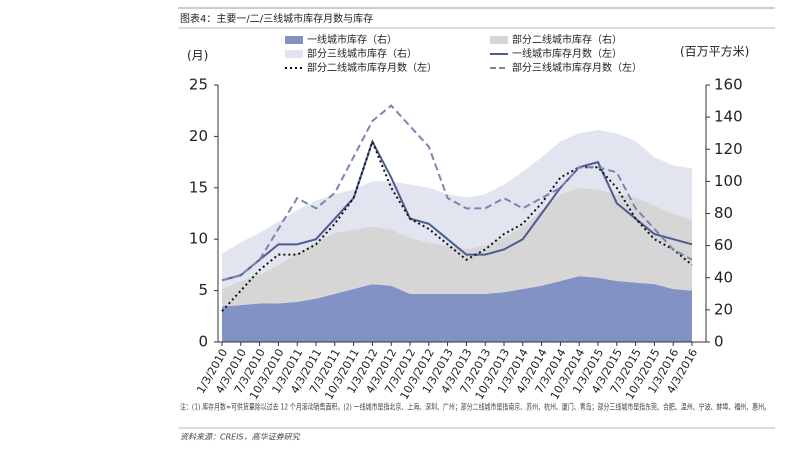 Image resolution: width=792 pixels, height=450 pixels. What do you see at coordinates (457, 309) in the screenshot?
I see `stacked-area` at bounding box center [457, 309].